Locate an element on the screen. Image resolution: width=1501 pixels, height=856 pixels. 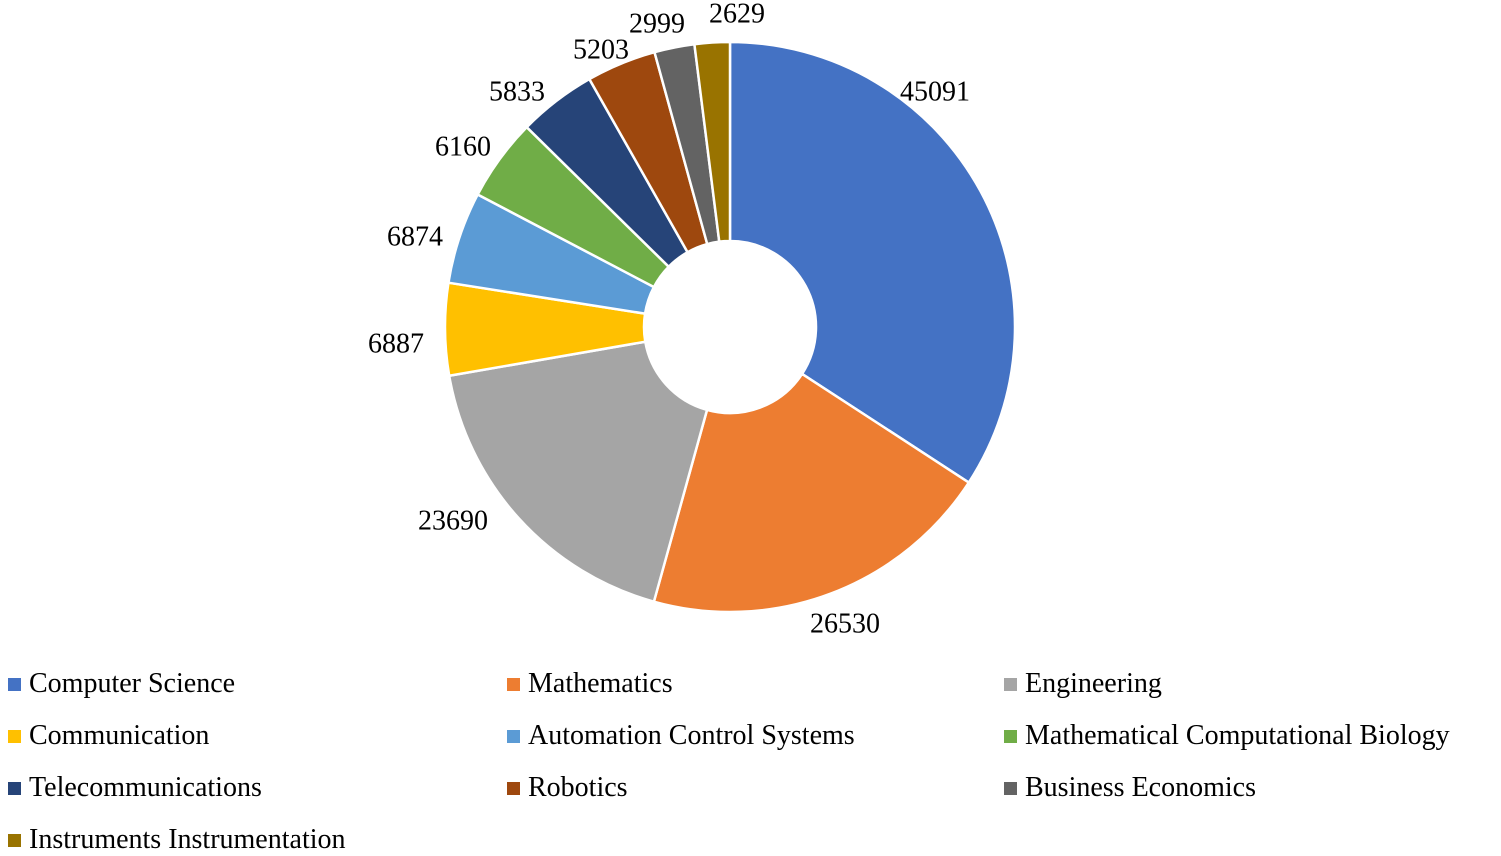
pie-slice-mathematics is located at coordinates (811, 493).